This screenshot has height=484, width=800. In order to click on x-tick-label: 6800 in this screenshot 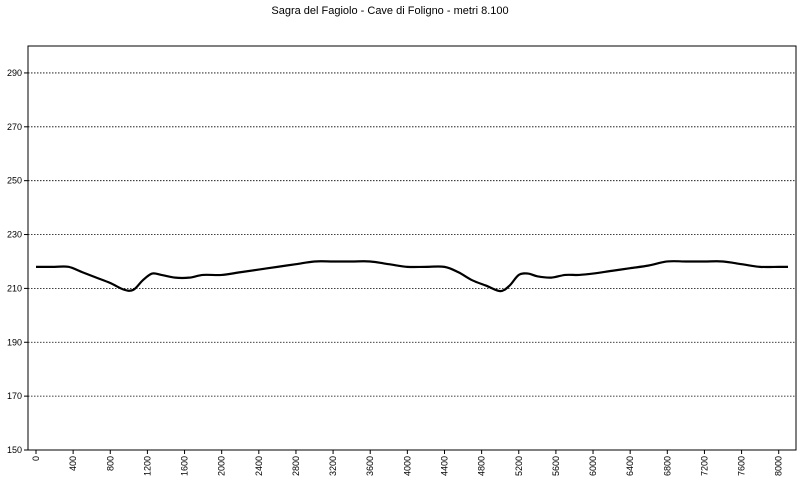, I will do `click(667, 466)`.